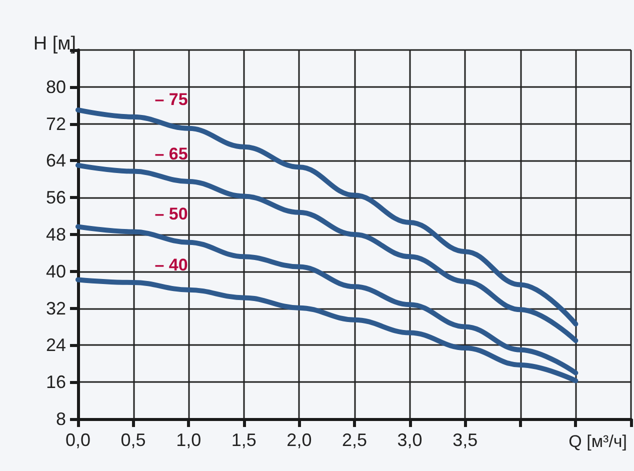 The width and height of the screenshot is (634, 471). I want to click on series-label: – 40, so click(171, 264).